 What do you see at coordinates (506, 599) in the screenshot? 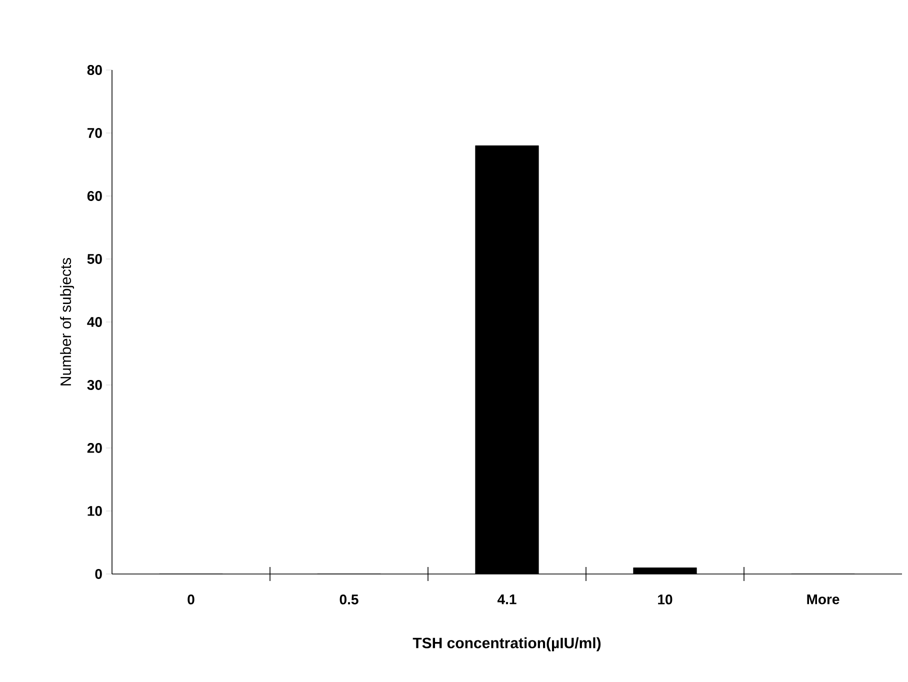
I see `x-tick-label: 4.1` at bounding box center [506, 599].